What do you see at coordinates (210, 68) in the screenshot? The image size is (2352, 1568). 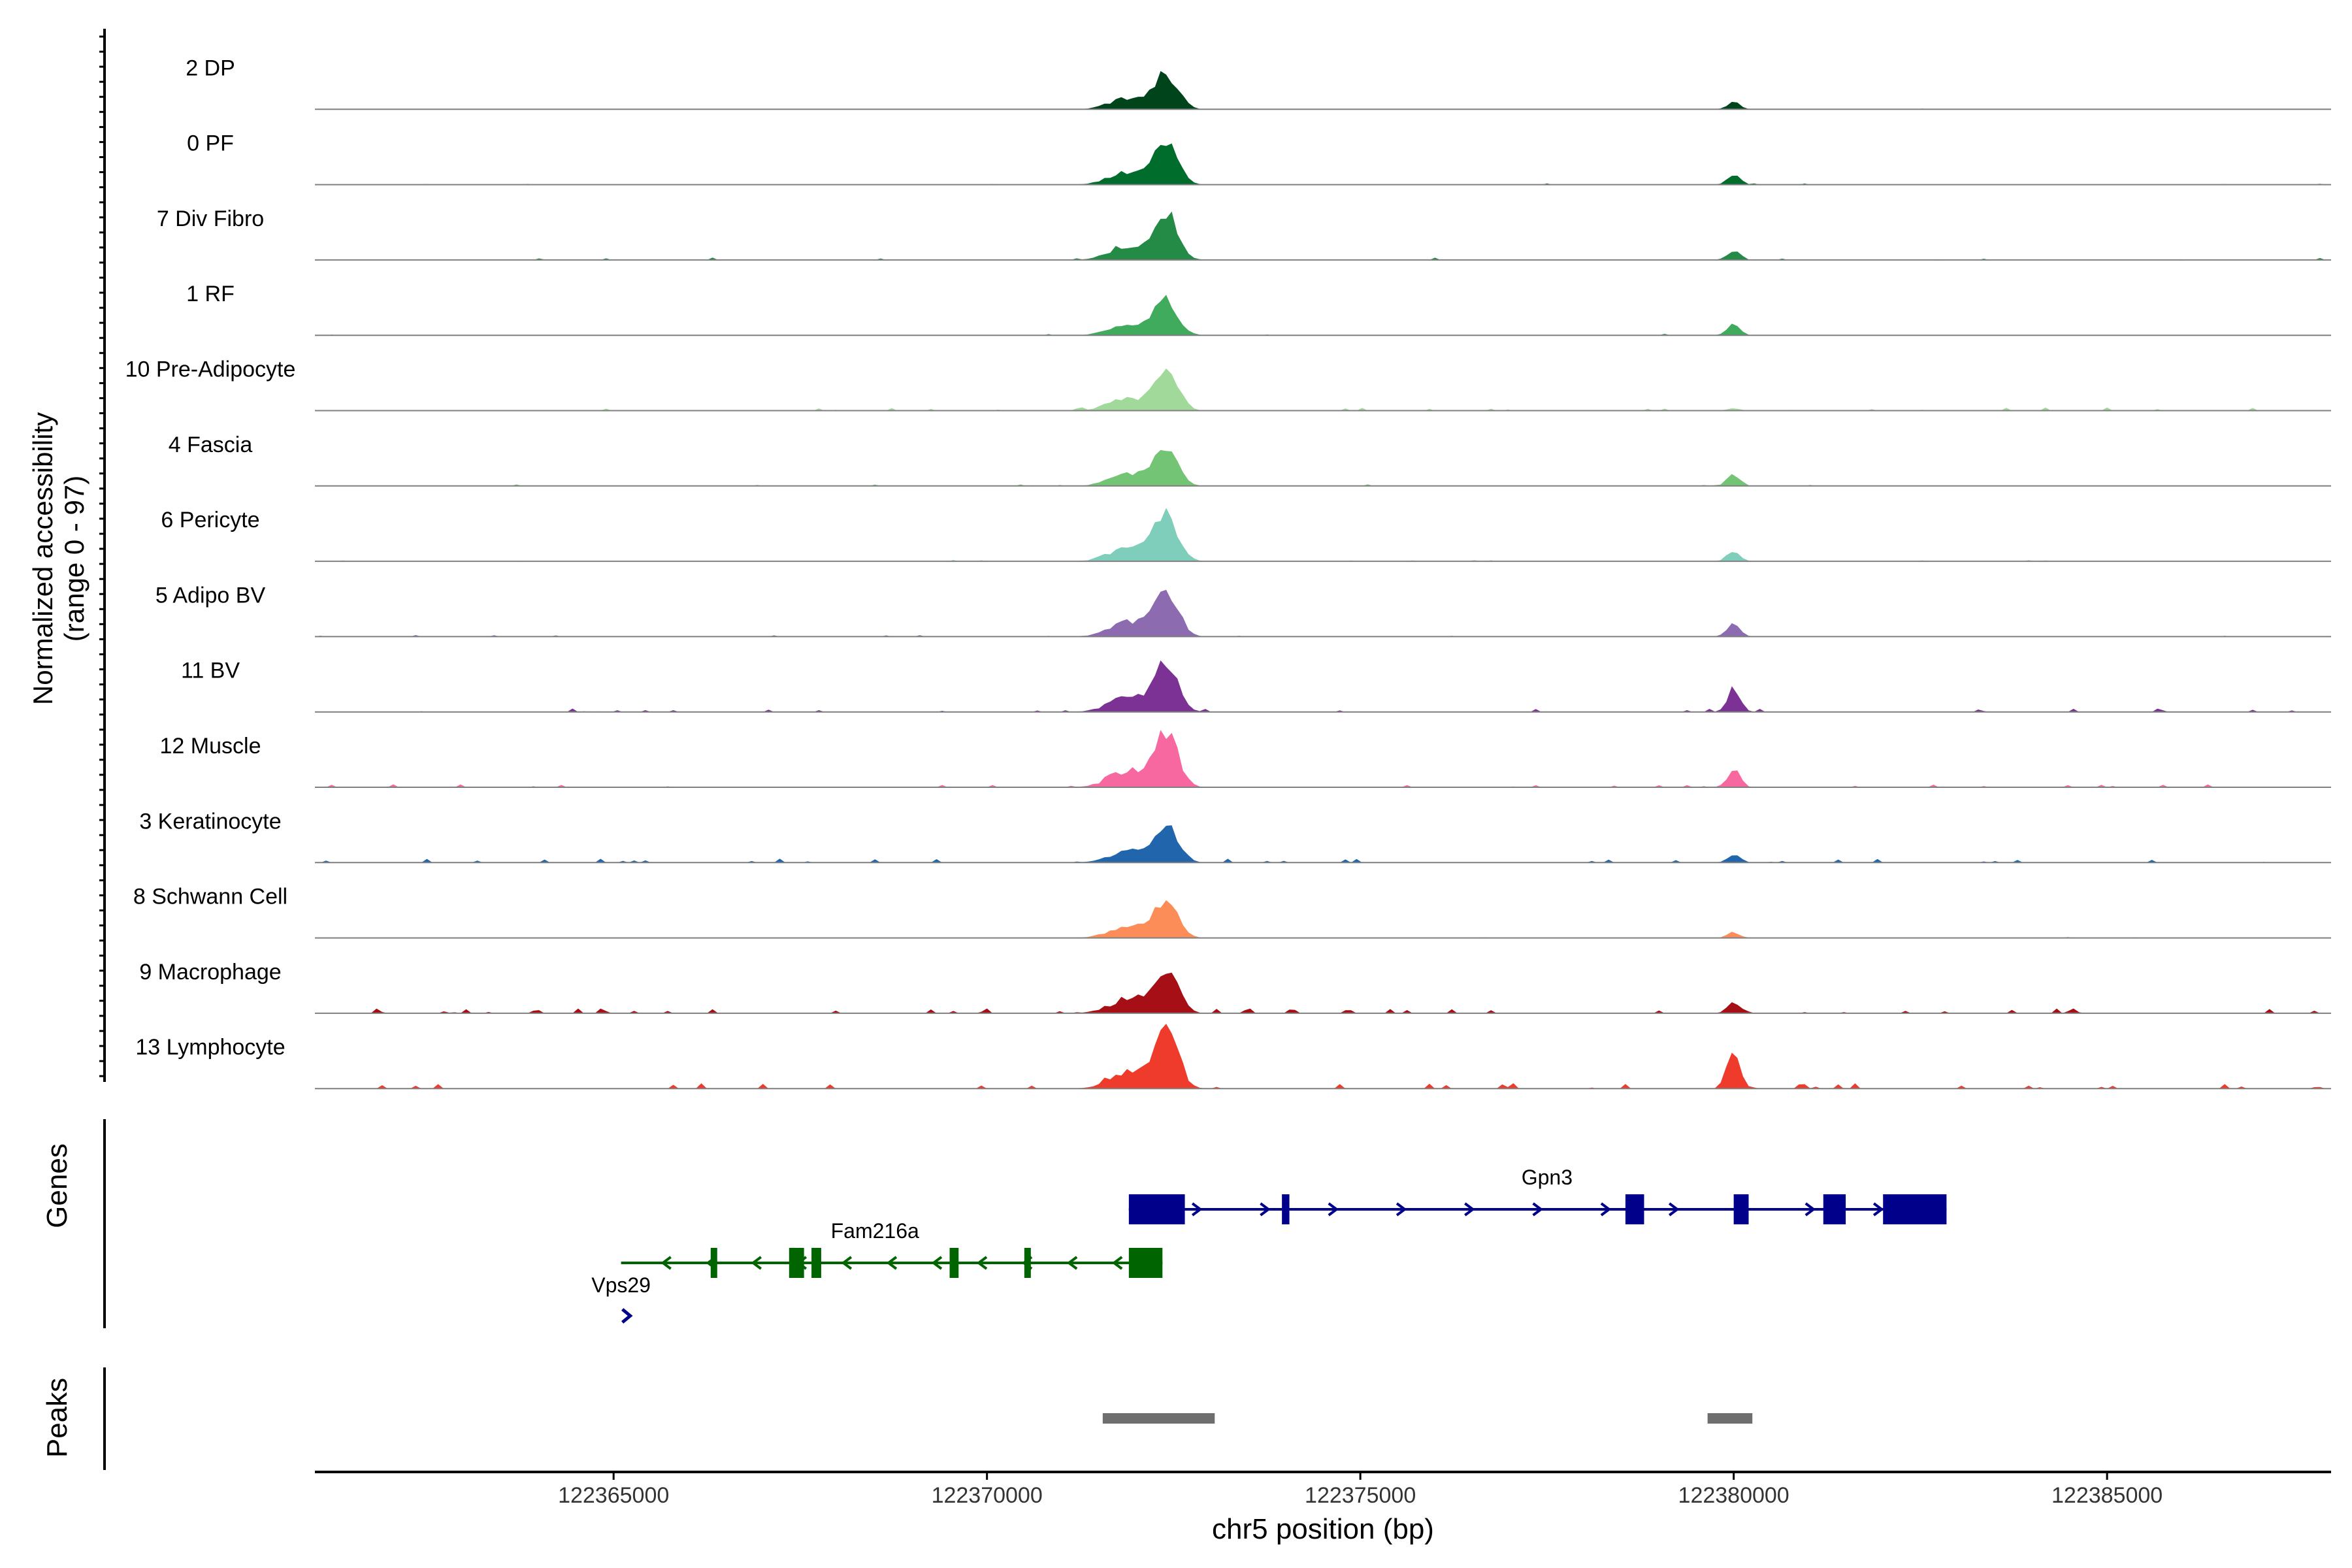 I see `track-label: 2 DP` at bounding box center [210, 68].